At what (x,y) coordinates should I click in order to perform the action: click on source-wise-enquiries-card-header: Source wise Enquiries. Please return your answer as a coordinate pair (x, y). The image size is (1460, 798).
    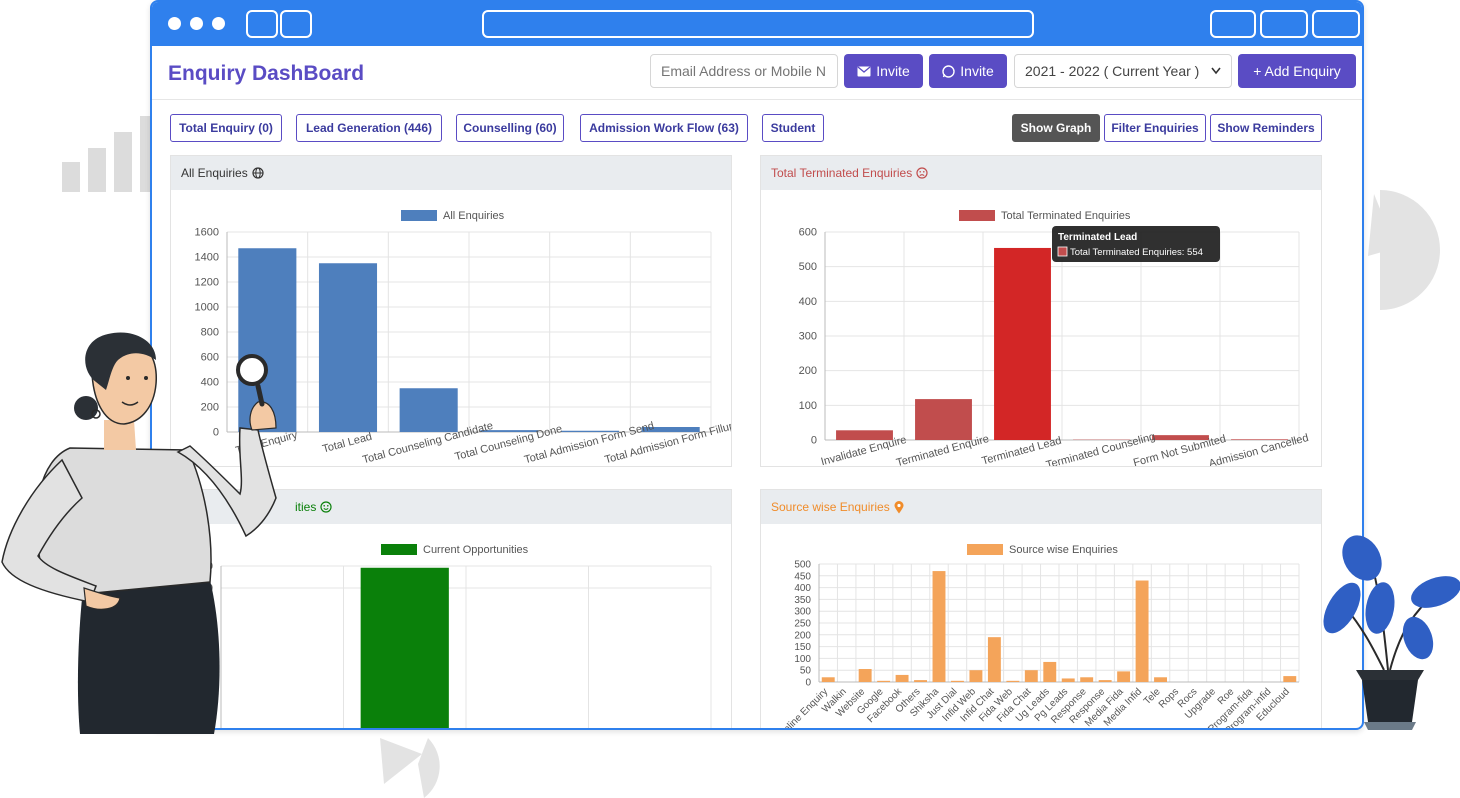
    Looking at the image, I should click on (1041, 507).